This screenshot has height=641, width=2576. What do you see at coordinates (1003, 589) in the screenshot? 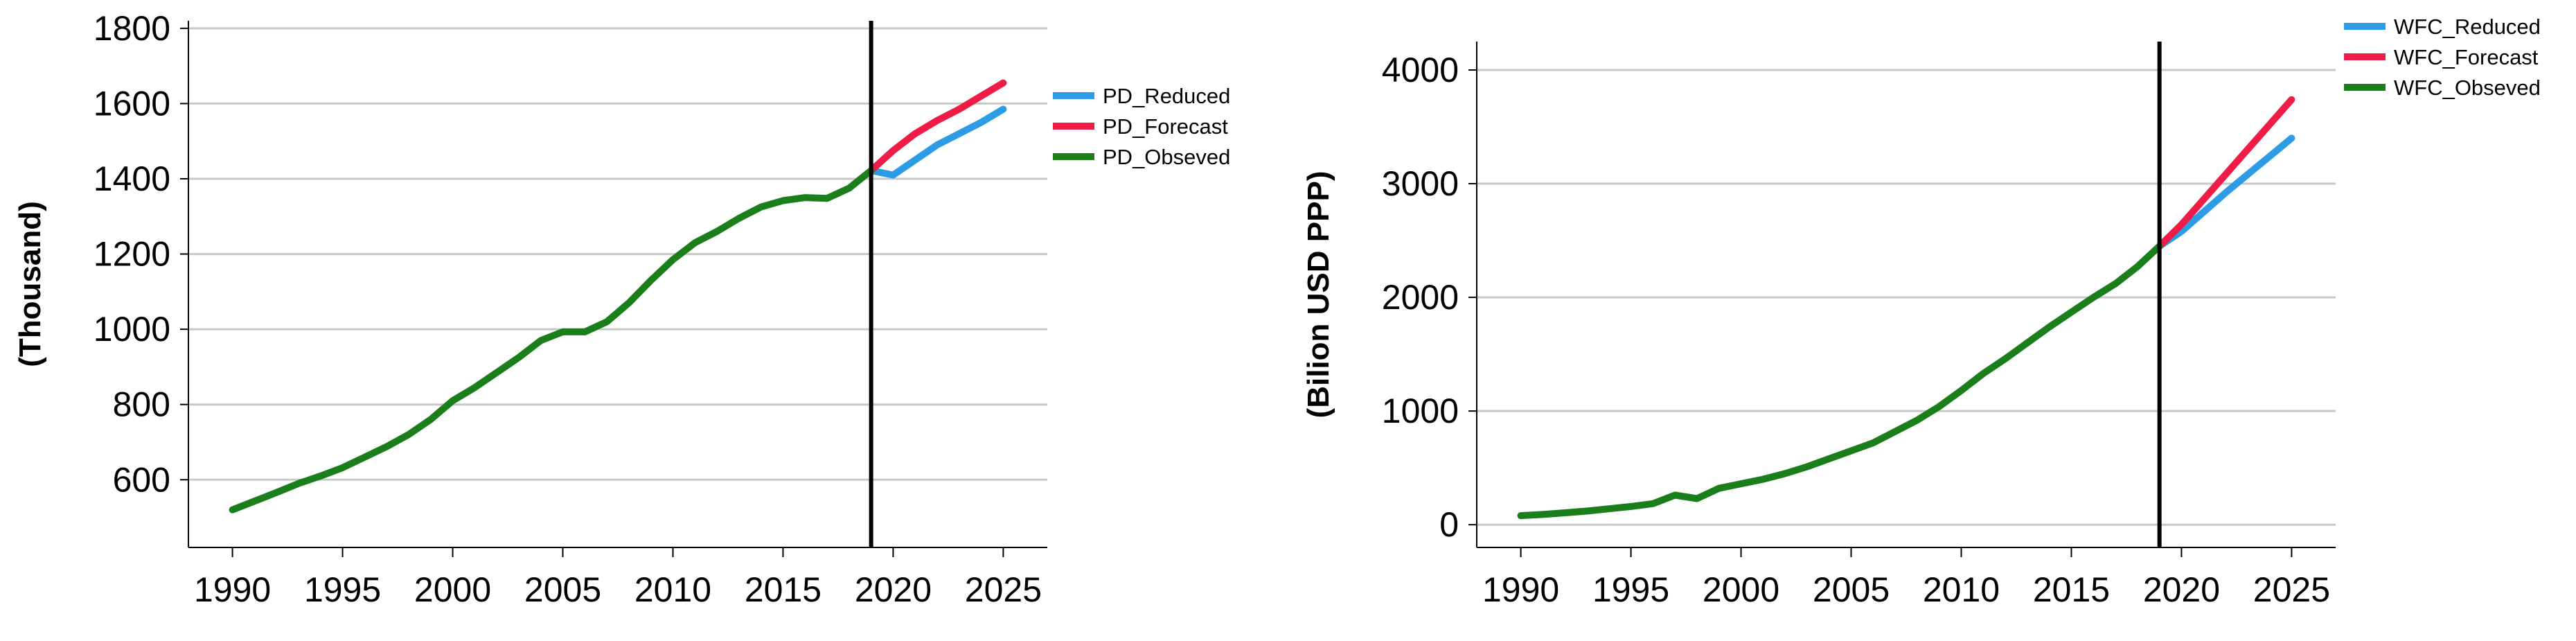
I see `pd-x-tick-label: 2025` at bounding box center [1003, 589].